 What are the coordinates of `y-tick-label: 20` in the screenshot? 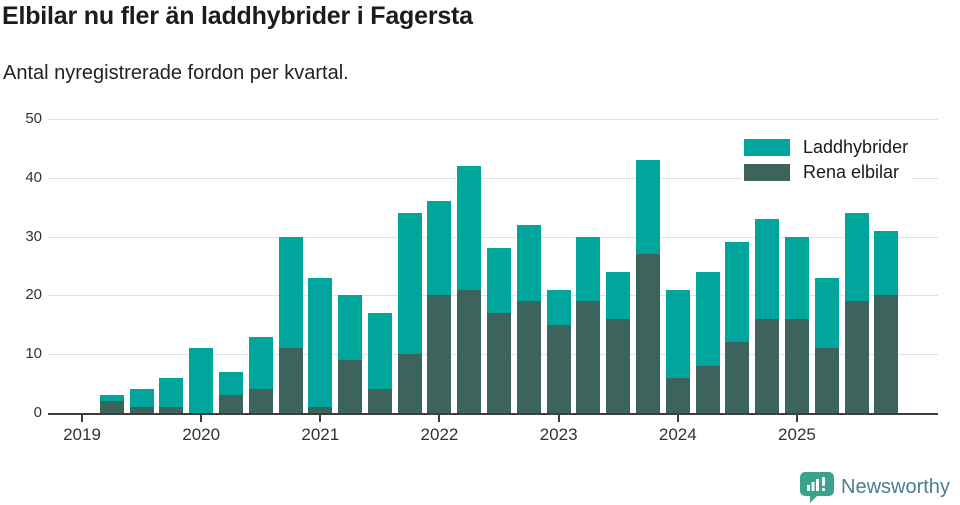 It's located at (33, 295).